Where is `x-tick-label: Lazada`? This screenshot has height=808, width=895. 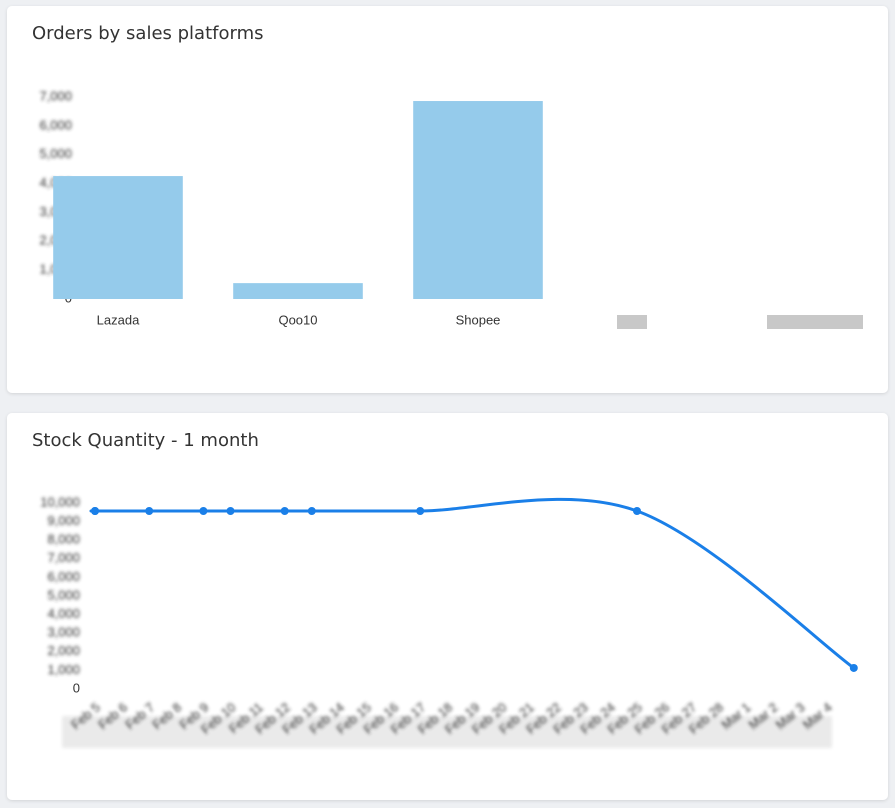
x-tick-label: Lazada is located at coordinates (118, 319).